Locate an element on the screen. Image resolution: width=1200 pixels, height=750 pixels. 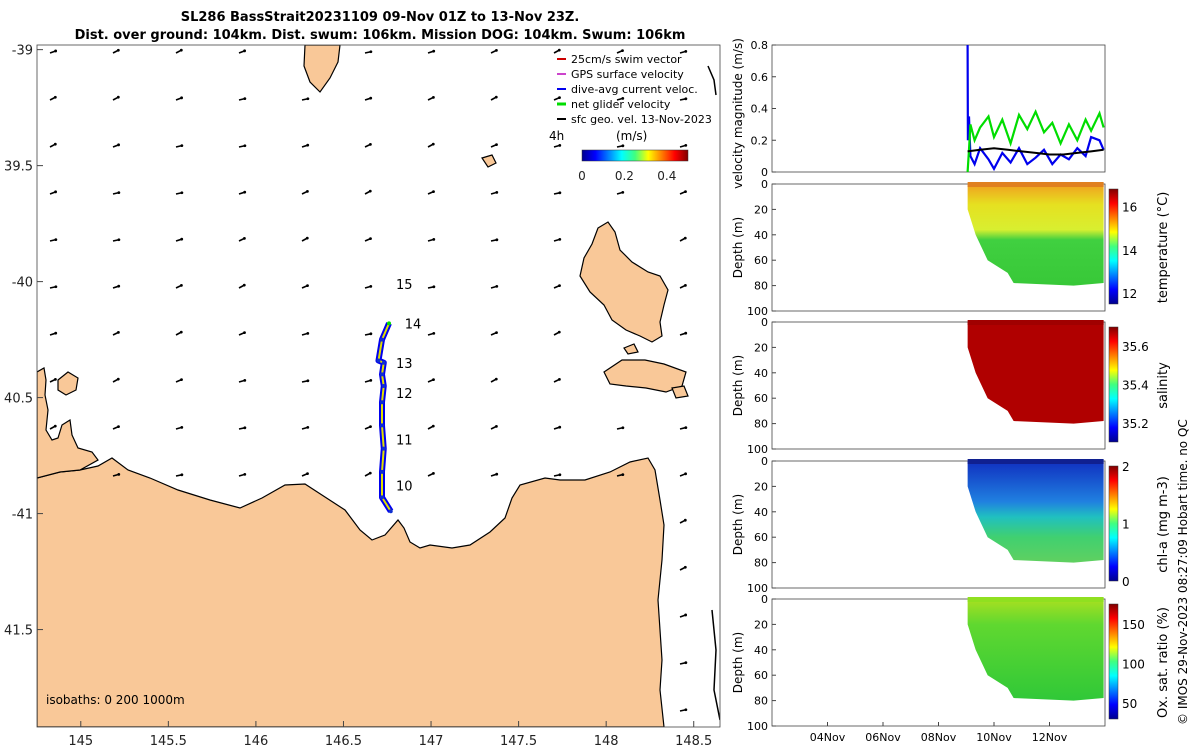
depth-tick-label: 40 is located at coordinates (761, 235).